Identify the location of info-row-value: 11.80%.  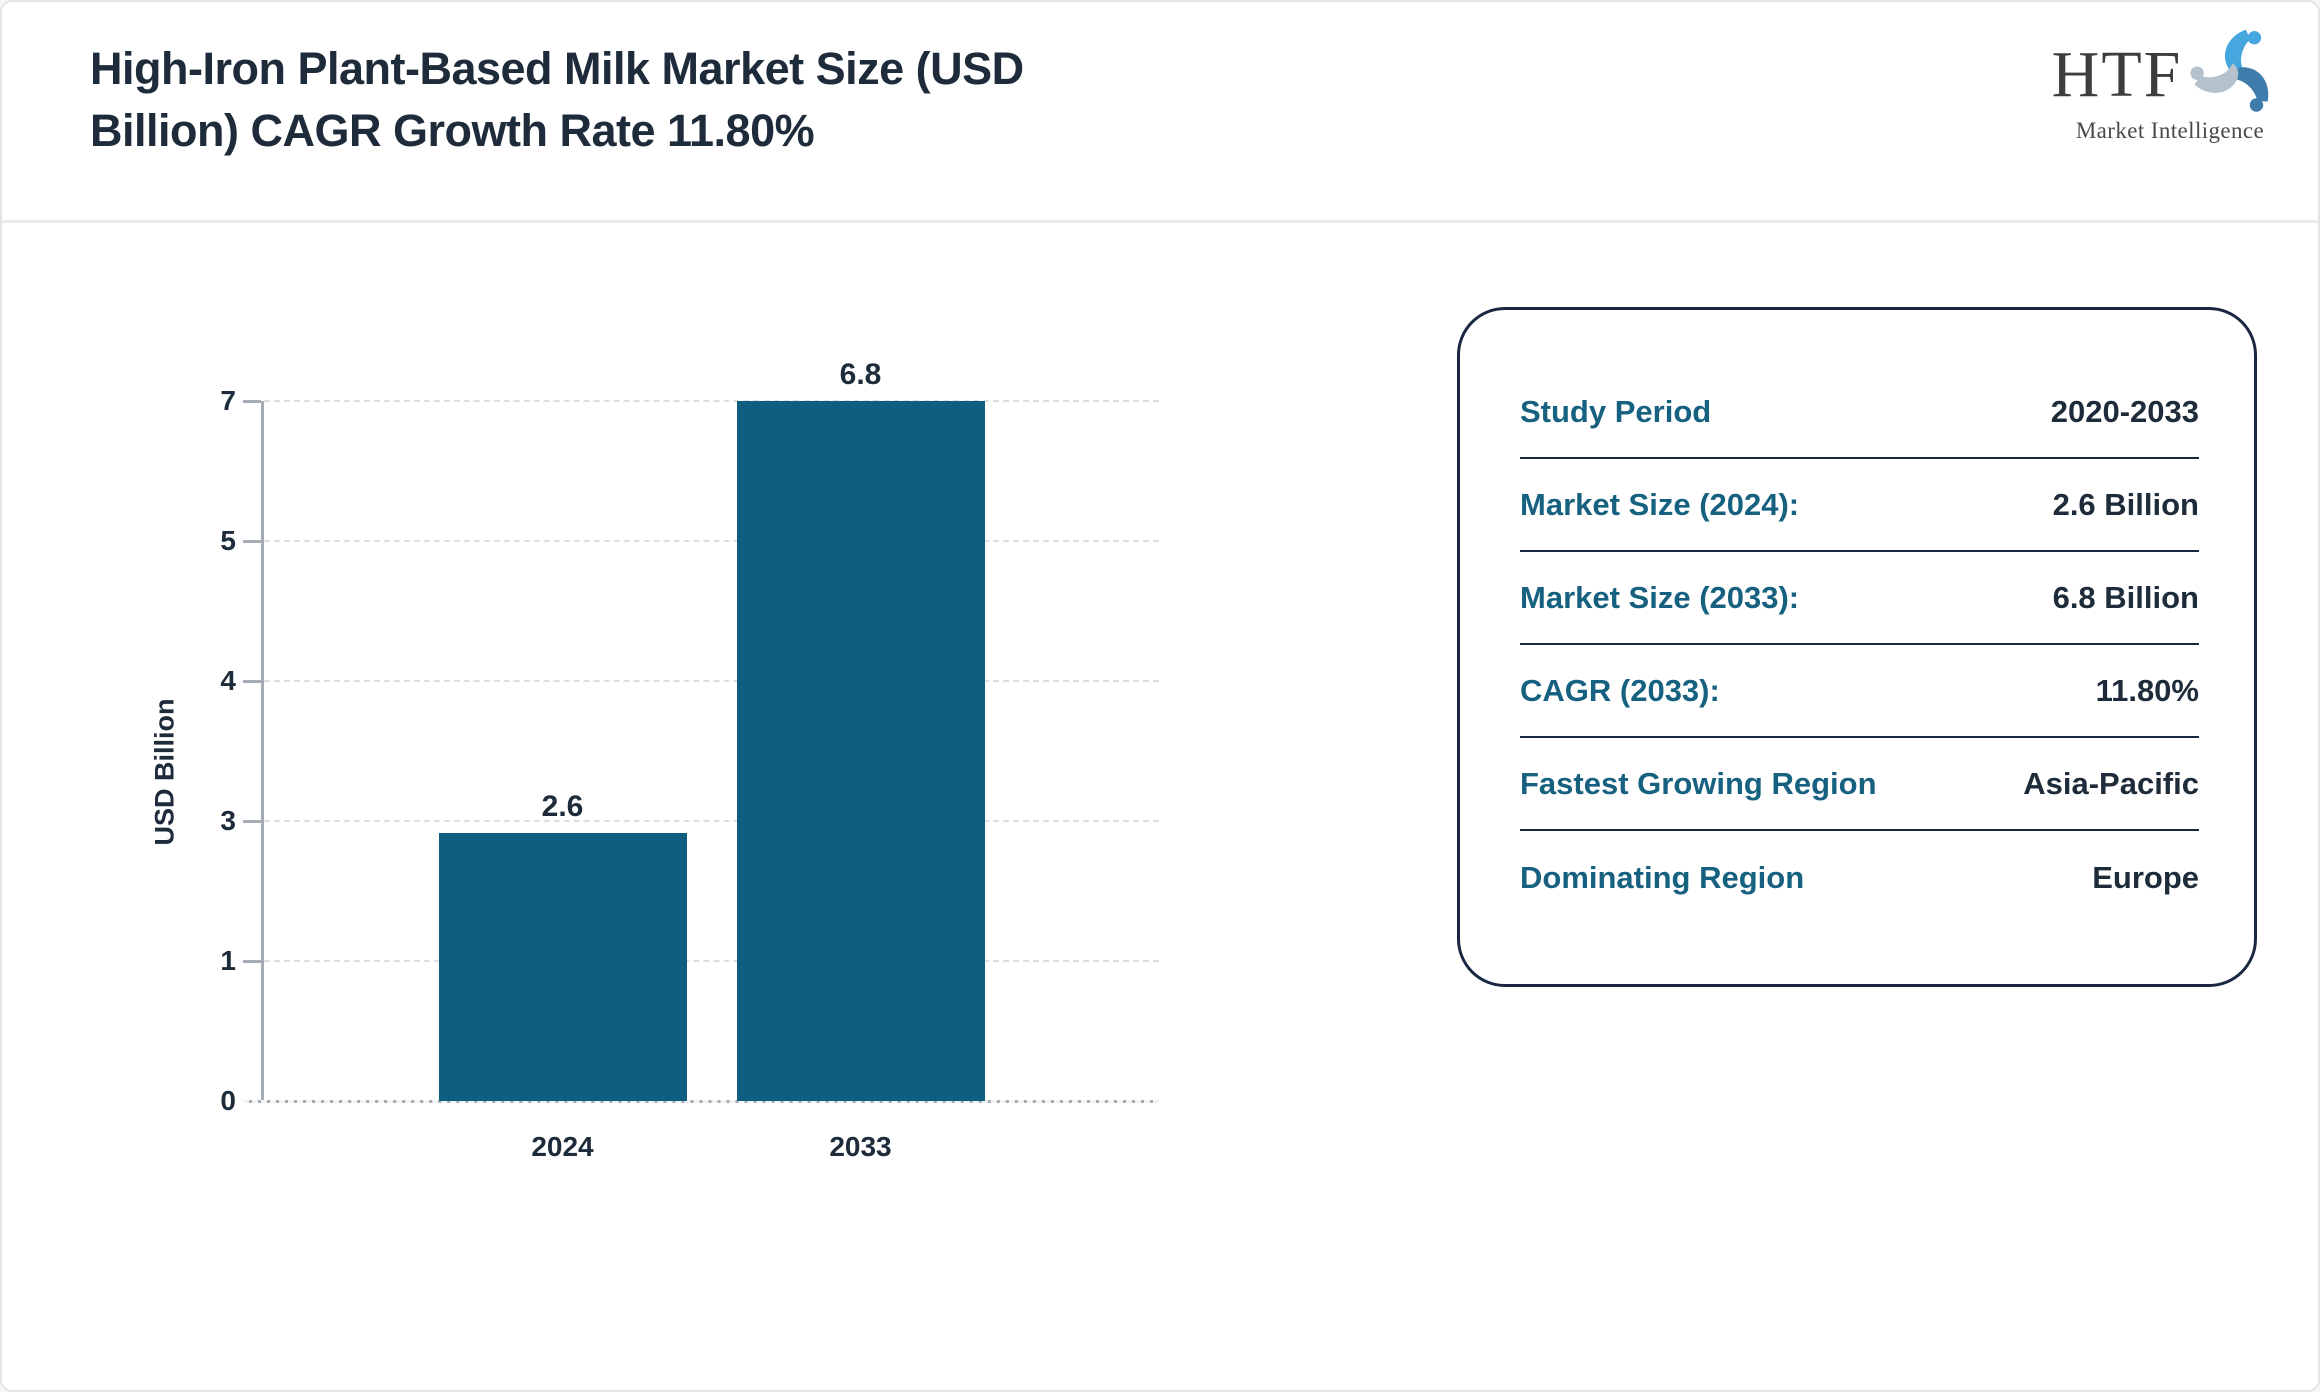
(2147, 690).